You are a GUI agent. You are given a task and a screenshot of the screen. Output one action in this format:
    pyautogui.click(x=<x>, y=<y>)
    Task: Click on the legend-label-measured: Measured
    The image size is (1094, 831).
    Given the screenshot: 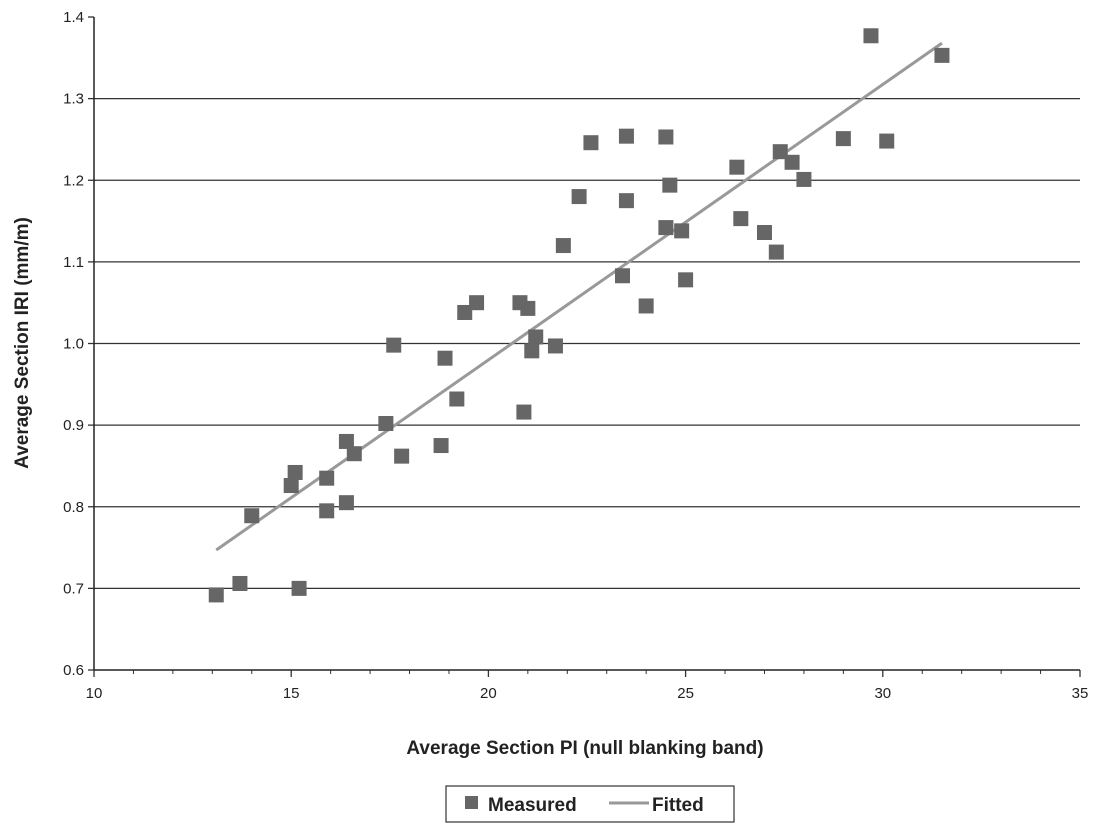 What is the action you would take?
    pyautogui.click(x=532, y=805)
    